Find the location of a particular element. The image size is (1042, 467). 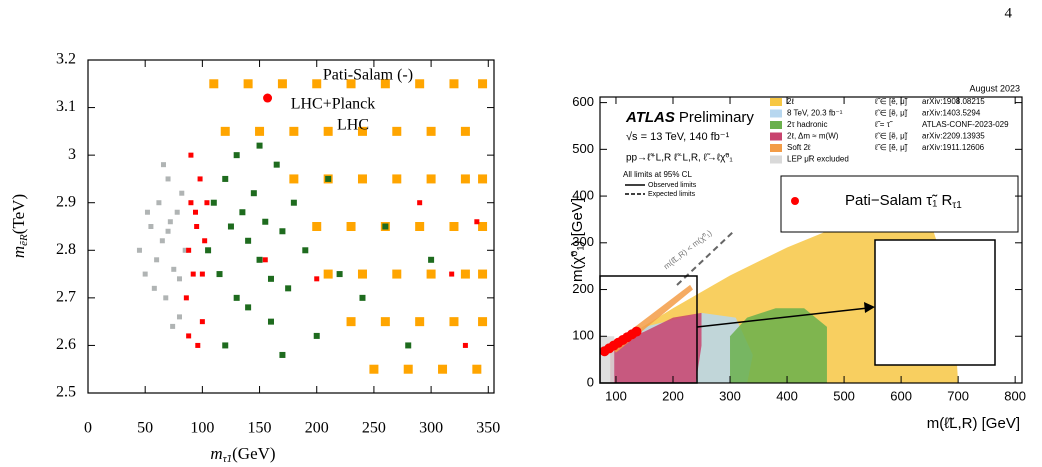

x-tick-label: 200 is located at coordinates (673, 395).